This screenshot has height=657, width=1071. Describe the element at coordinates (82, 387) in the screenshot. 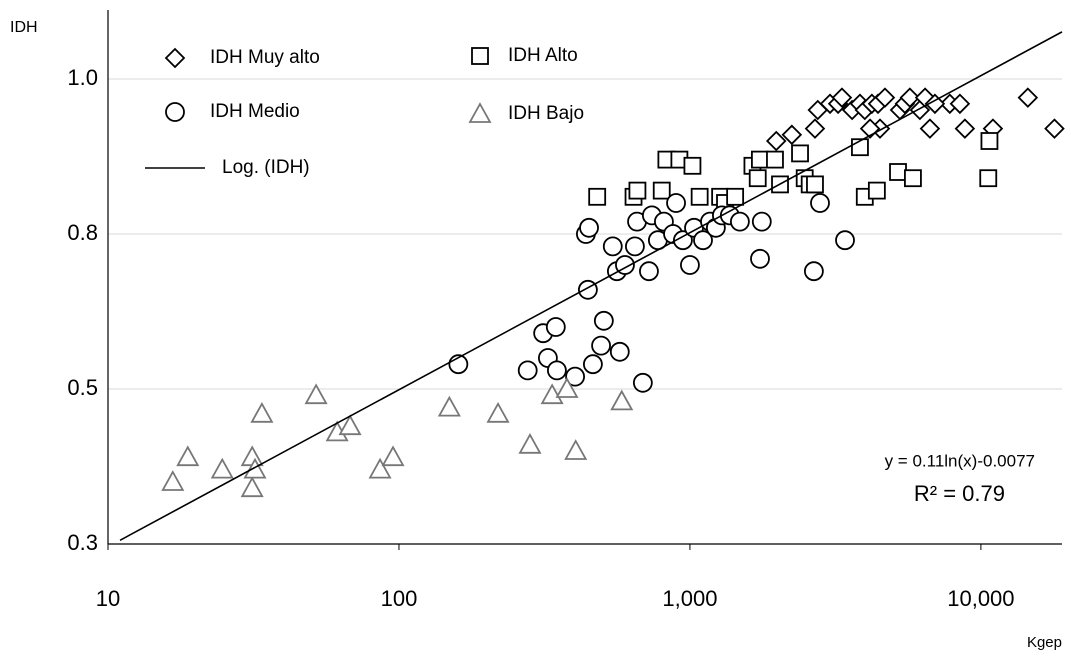

I see `y-tick-label: 0.5` at that location.